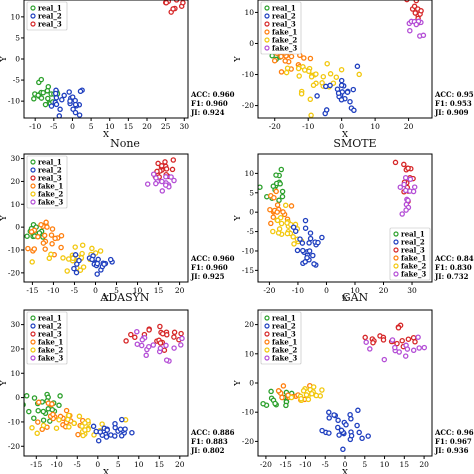 This screenshot has height=474, width=474. Describe the element at coordinates (454, 94) in the screenshot. I see `metric-text: ACC: 0.953` at that location.